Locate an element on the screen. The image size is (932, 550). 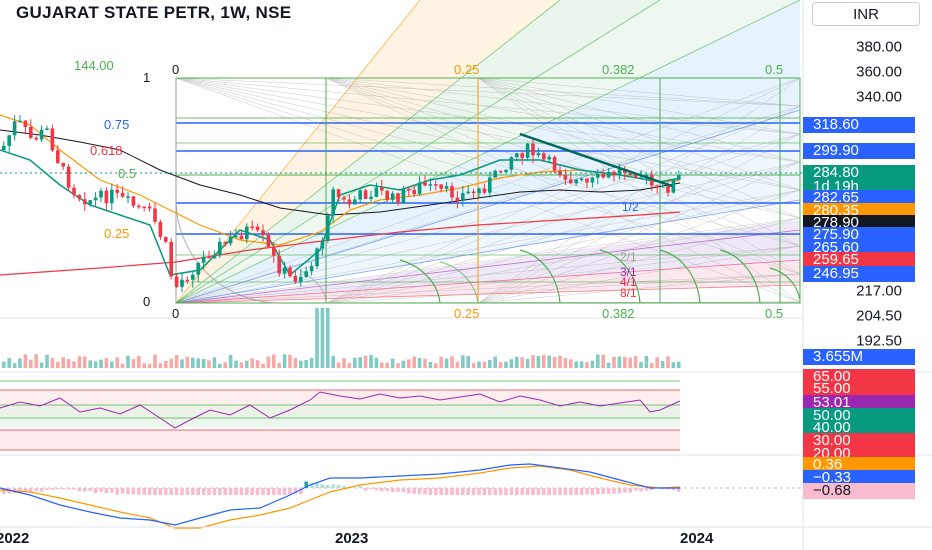
time-axis-label: 2024 is located at coordinates (697, 538).